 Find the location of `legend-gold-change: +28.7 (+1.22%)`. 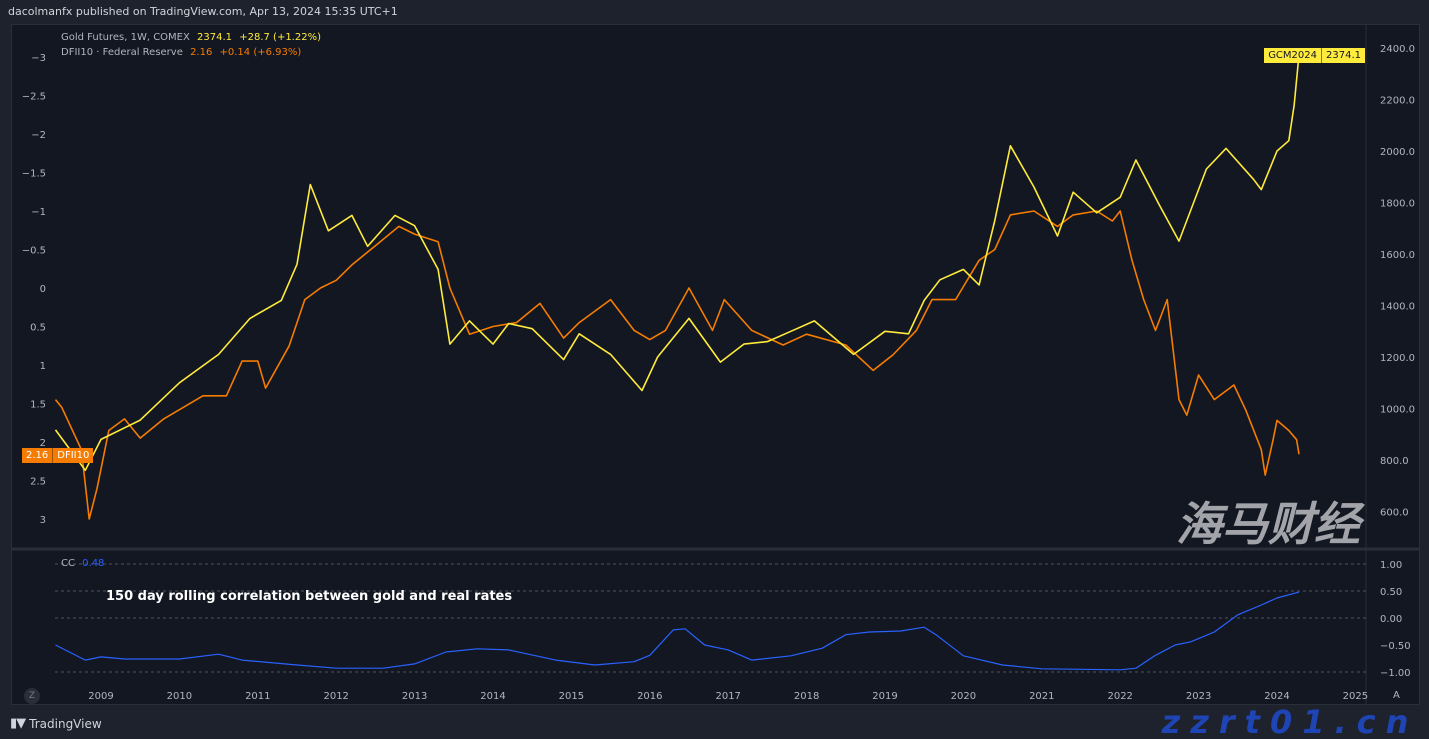

legend-gold-change: +28.7 (+1.22%) is located at coordinates (280, 37).